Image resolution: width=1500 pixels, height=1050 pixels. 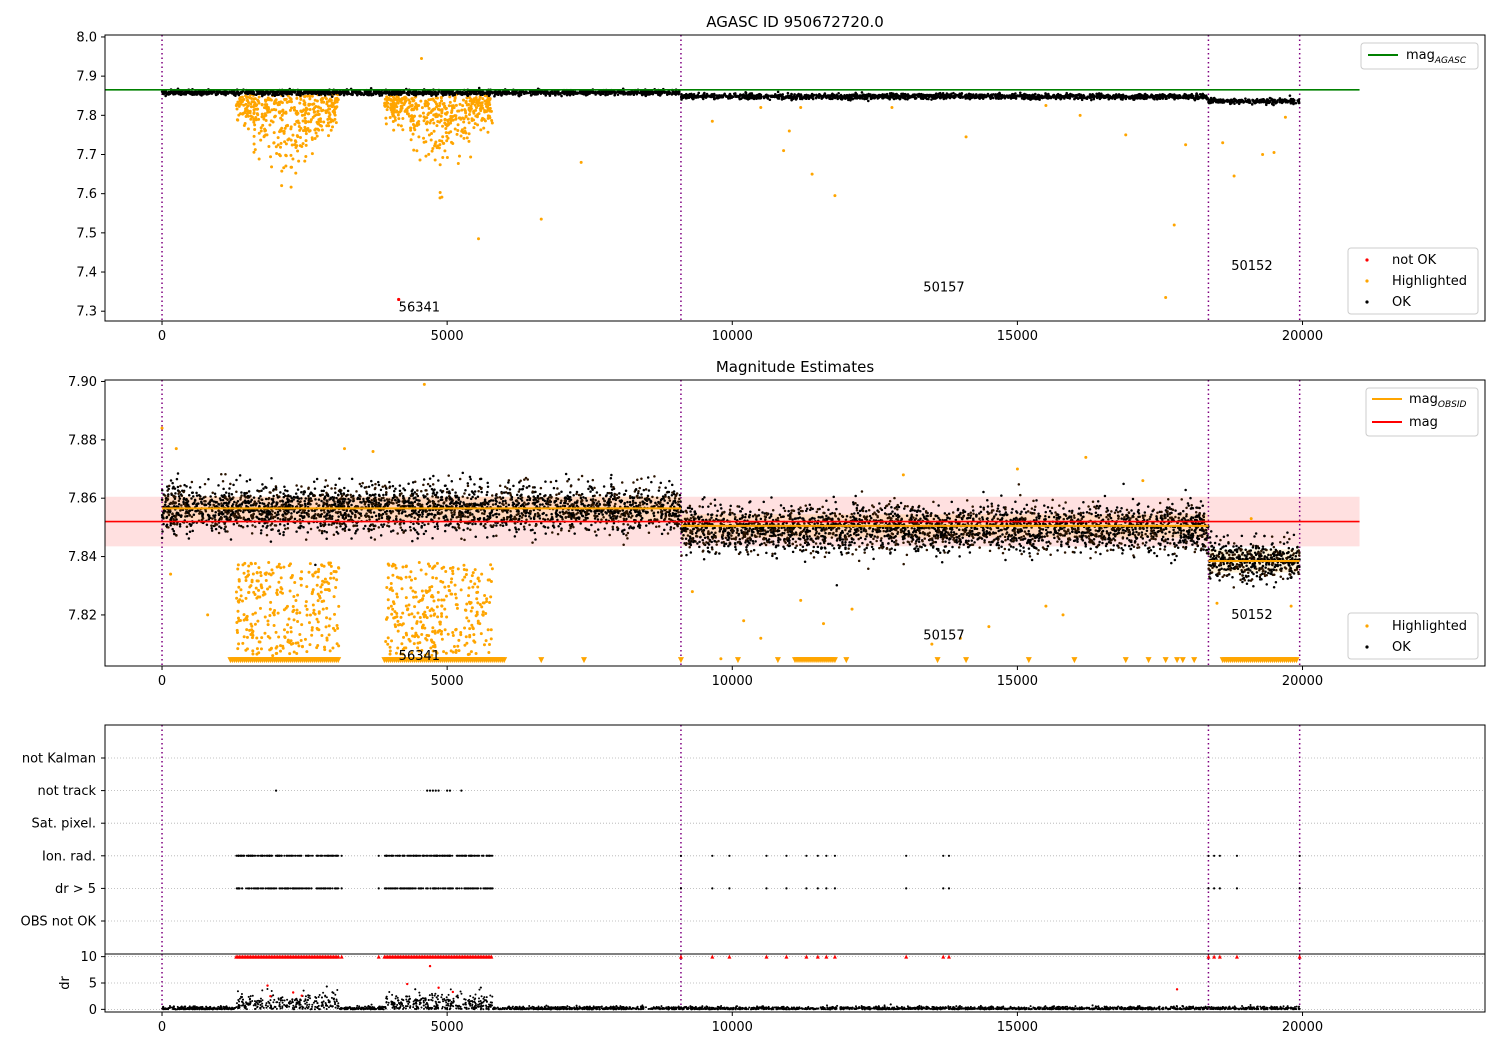 I want to click on x-tick-label: 15000, so click(x=1017, y=336).